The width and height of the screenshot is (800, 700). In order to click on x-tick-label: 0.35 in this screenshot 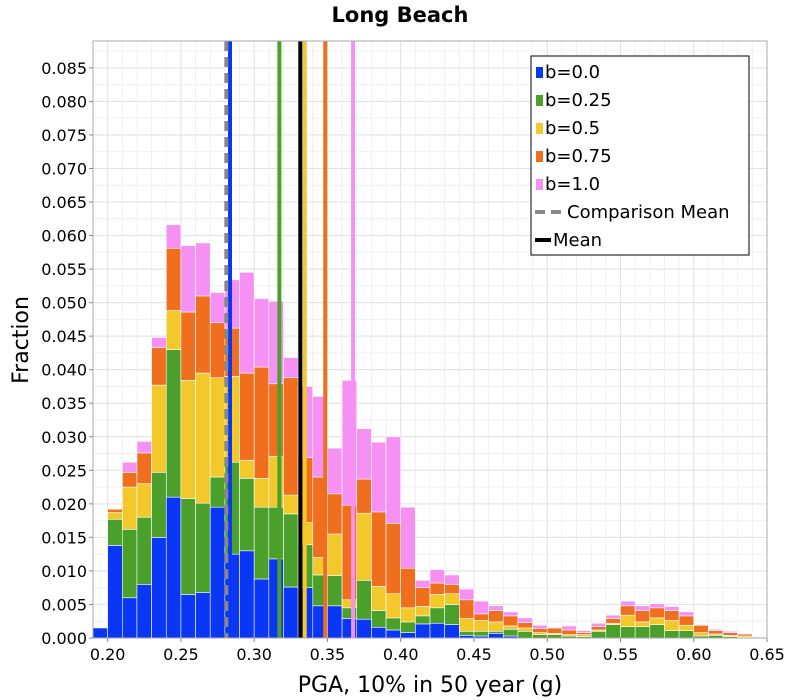, I will do `click(328, 654)`.